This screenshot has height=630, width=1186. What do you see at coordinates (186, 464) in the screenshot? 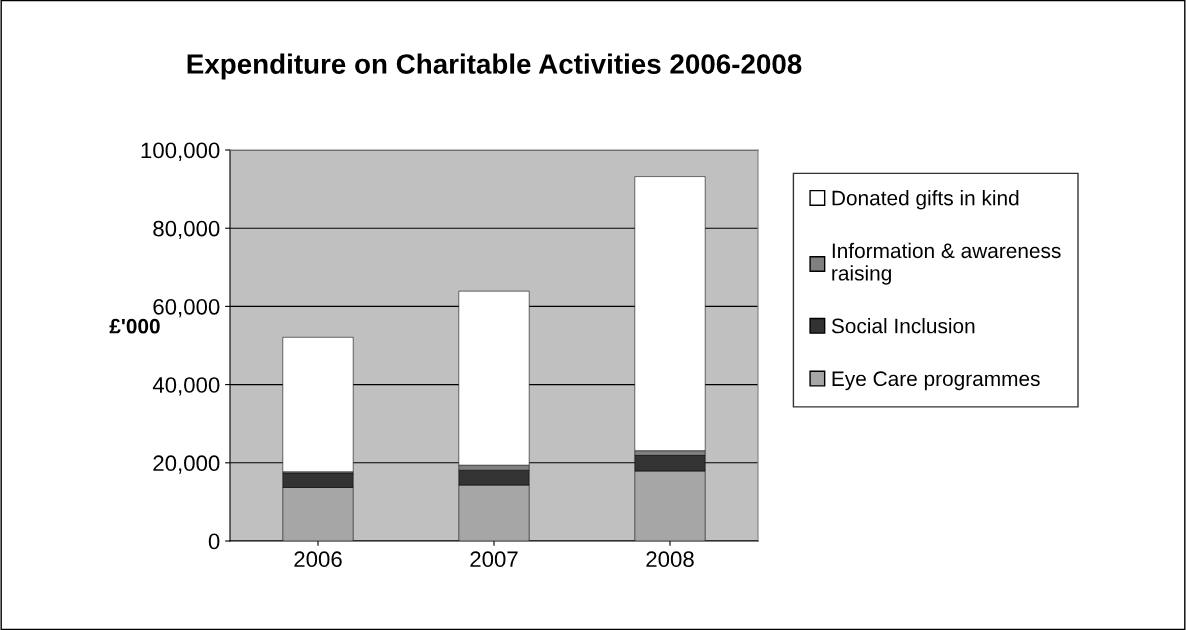
I see `y-tick-label: 20,000` at bounding box center [186, 464].